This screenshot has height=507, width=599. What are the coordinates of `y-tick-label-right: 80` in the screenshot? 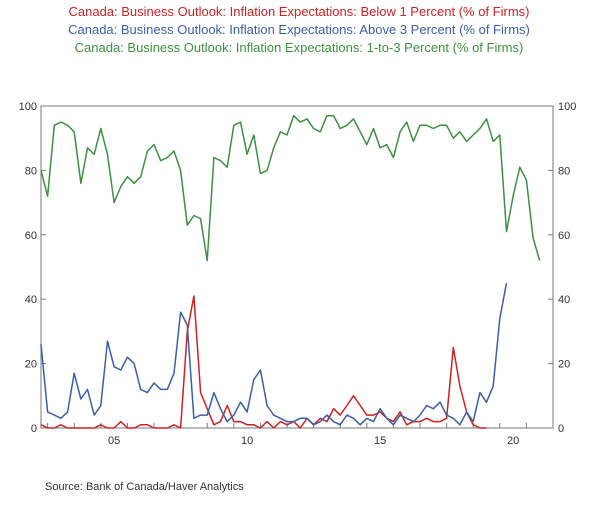 It's located at (564, 171).